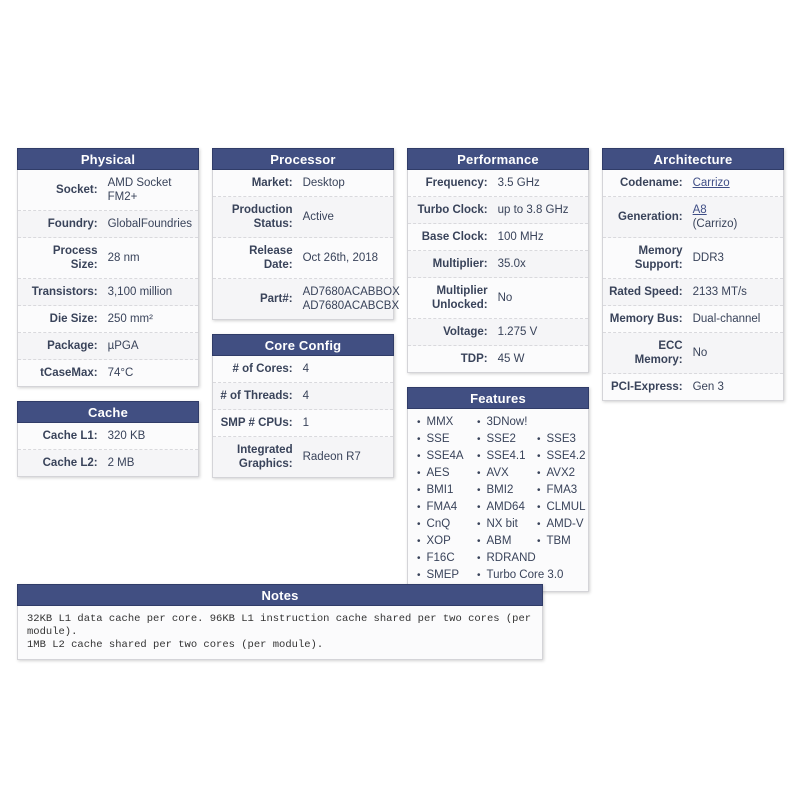  Describe the element at coordinates (558, 541) in the screenshot. I see `feature-label: TBM` at that location.